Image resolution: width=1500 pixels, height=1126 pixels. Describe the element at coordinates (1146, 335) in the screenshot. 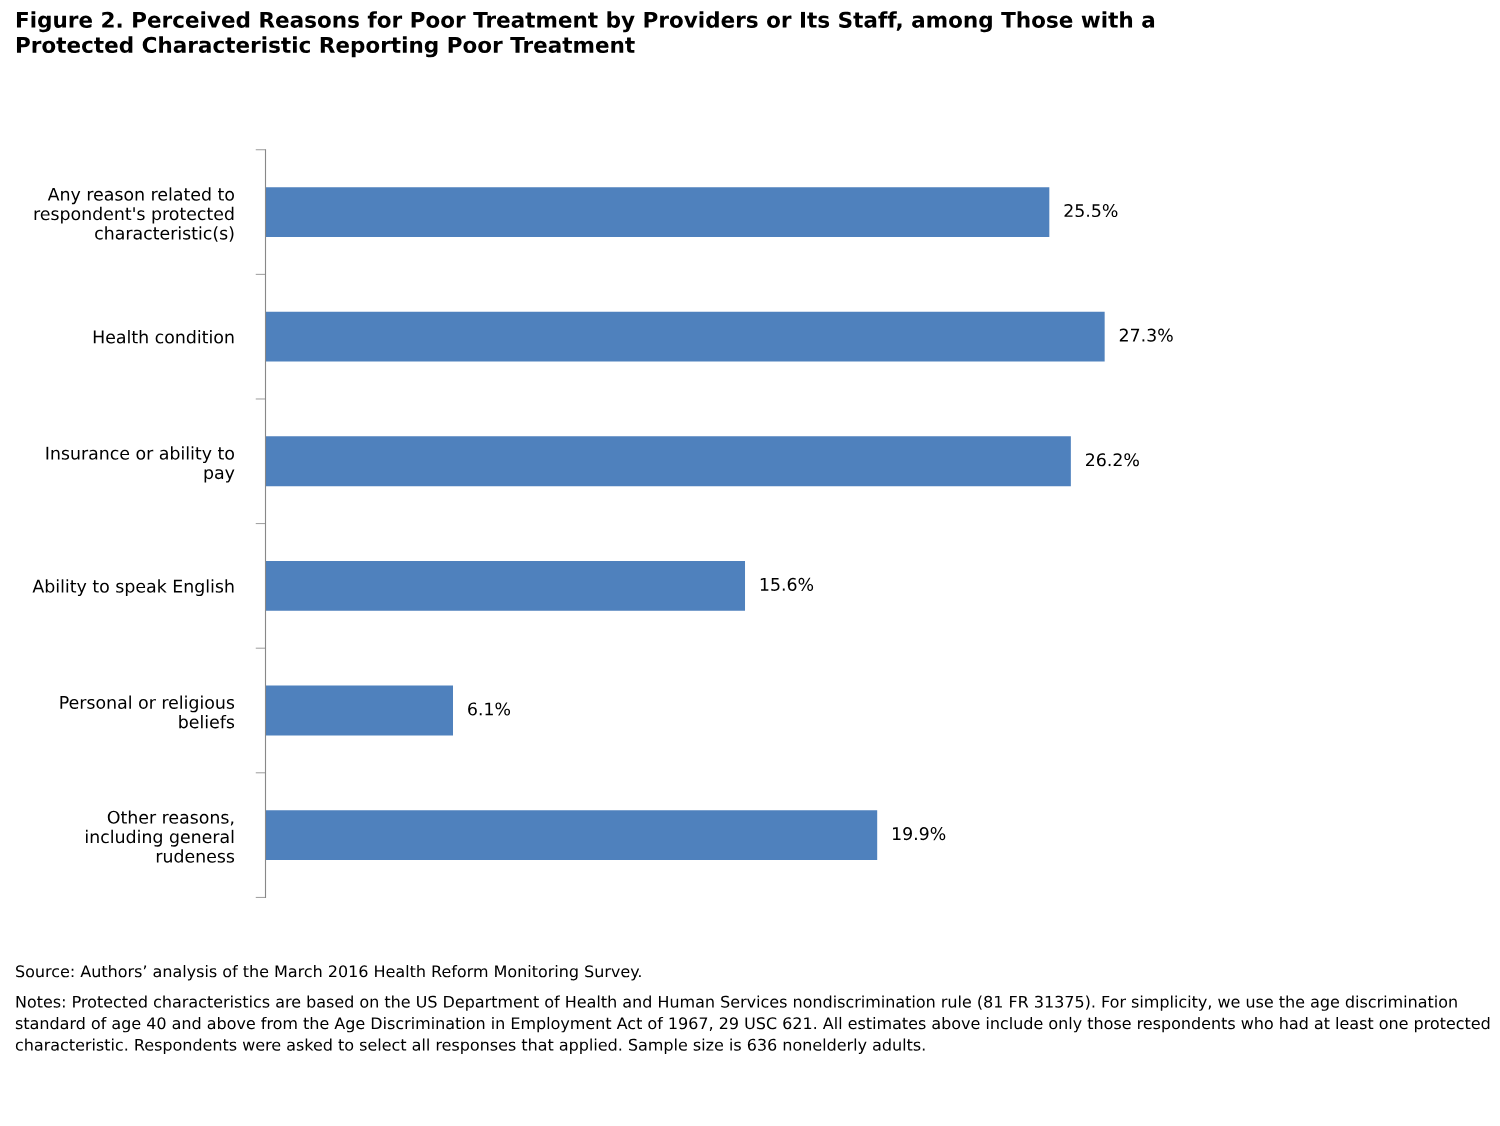

I see `data-label: 27.3%` at that location.